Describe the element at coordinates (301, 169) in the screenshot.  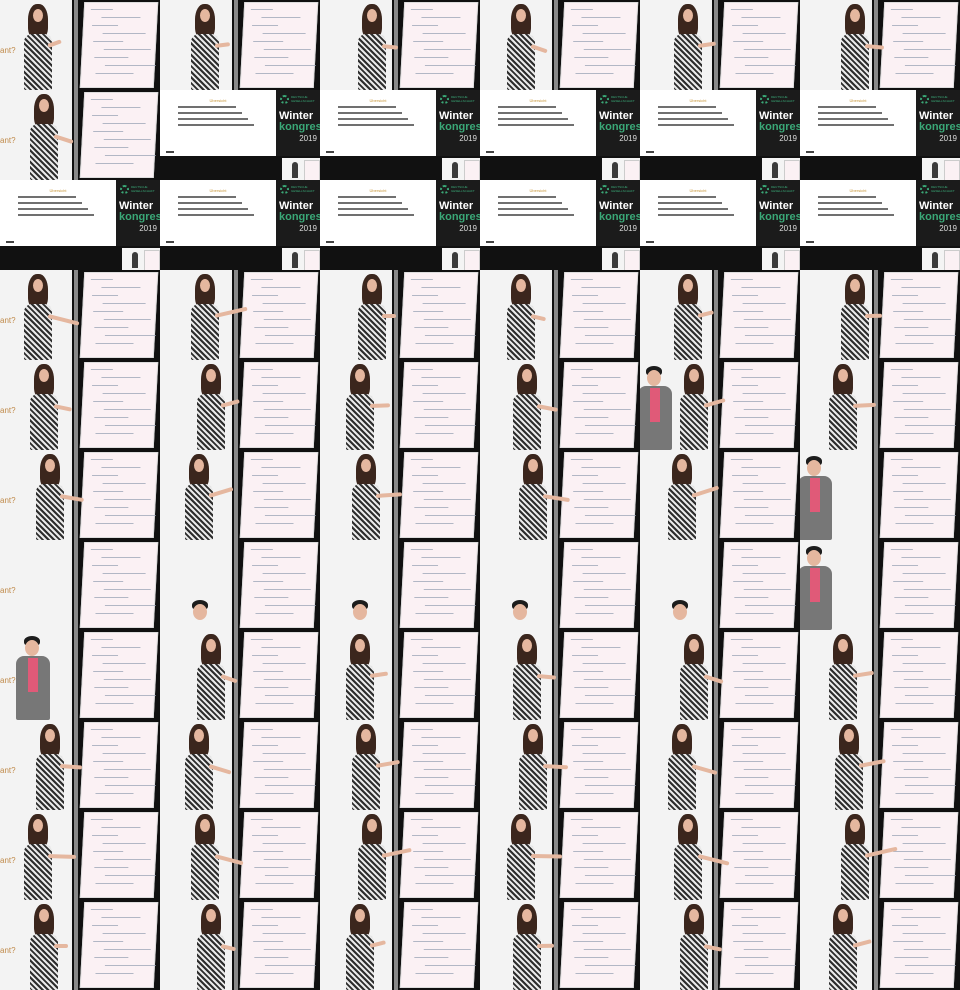
I see `picture-in-picture` at that location.